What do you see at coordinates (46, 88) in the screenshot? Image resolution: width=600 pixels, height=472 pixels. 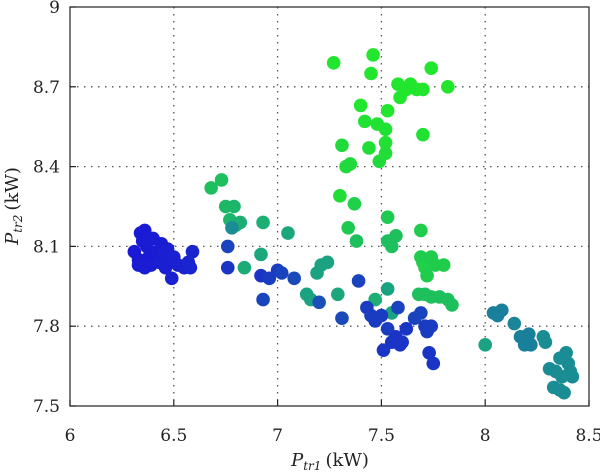 I see `y-tick-label: 8.7` at bounding box center [46, 88].